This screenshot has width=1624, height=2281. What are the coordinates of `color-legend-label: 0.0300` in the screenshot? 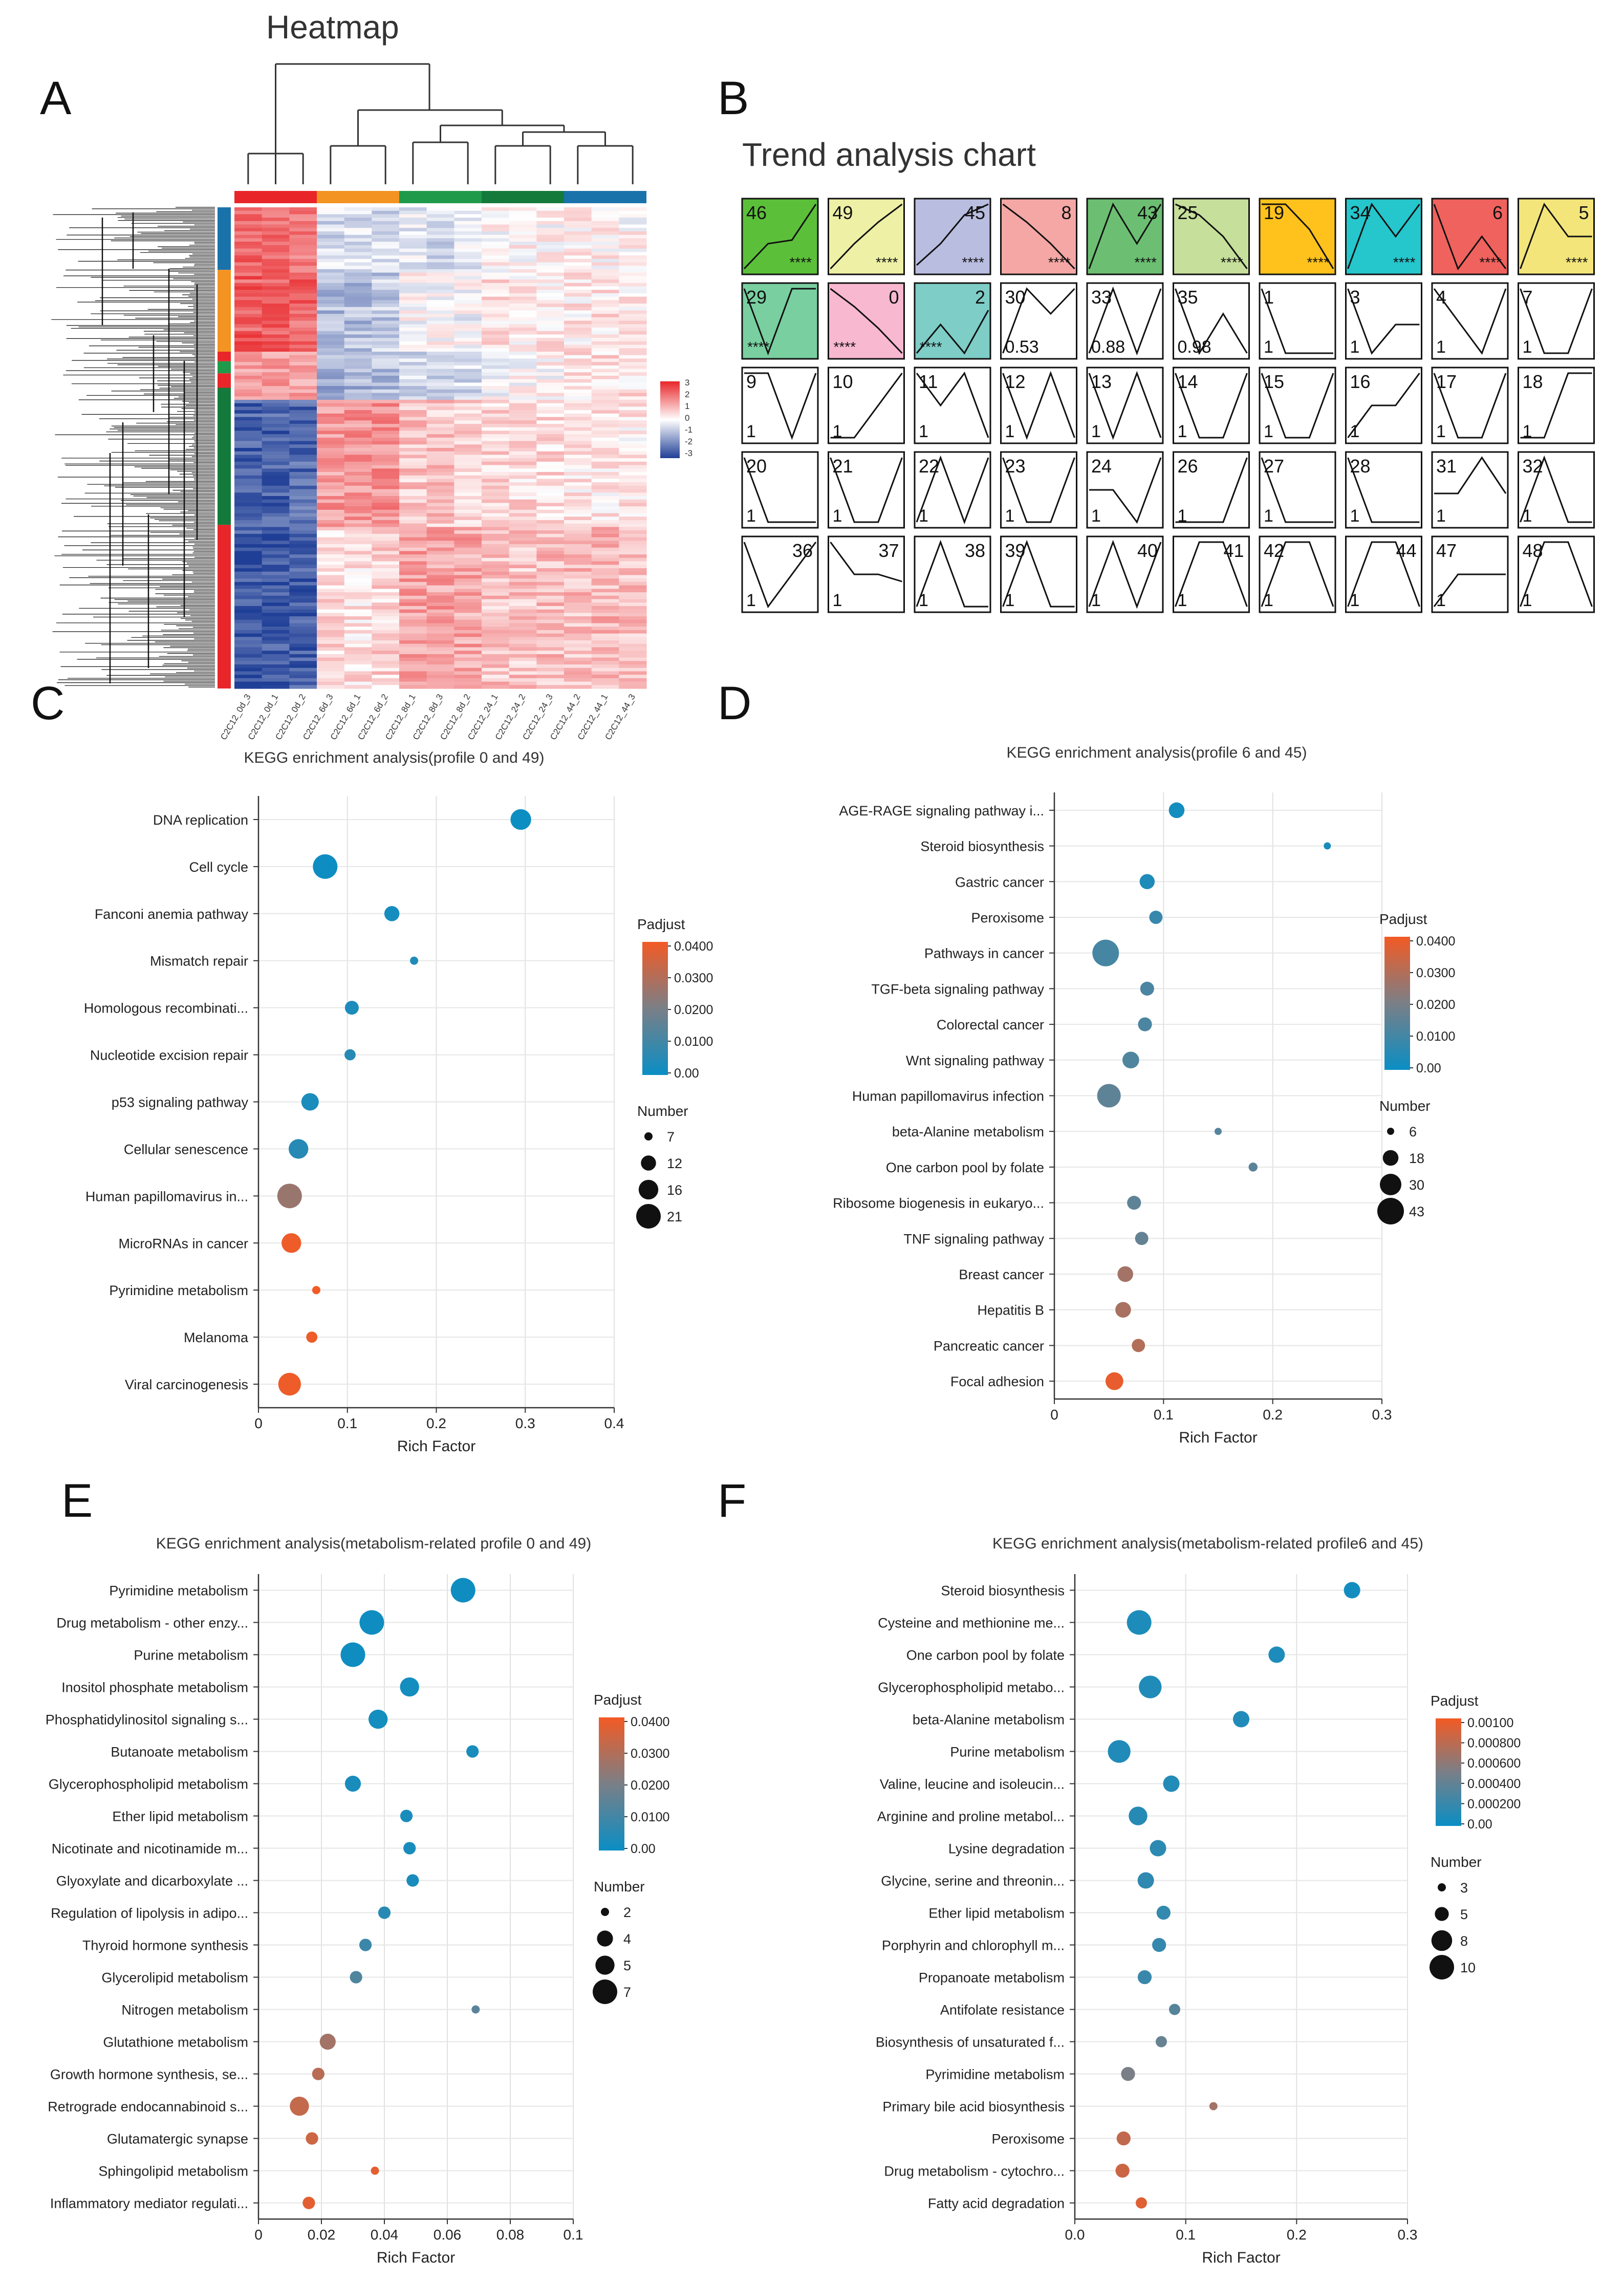 It's located at (693, 978).